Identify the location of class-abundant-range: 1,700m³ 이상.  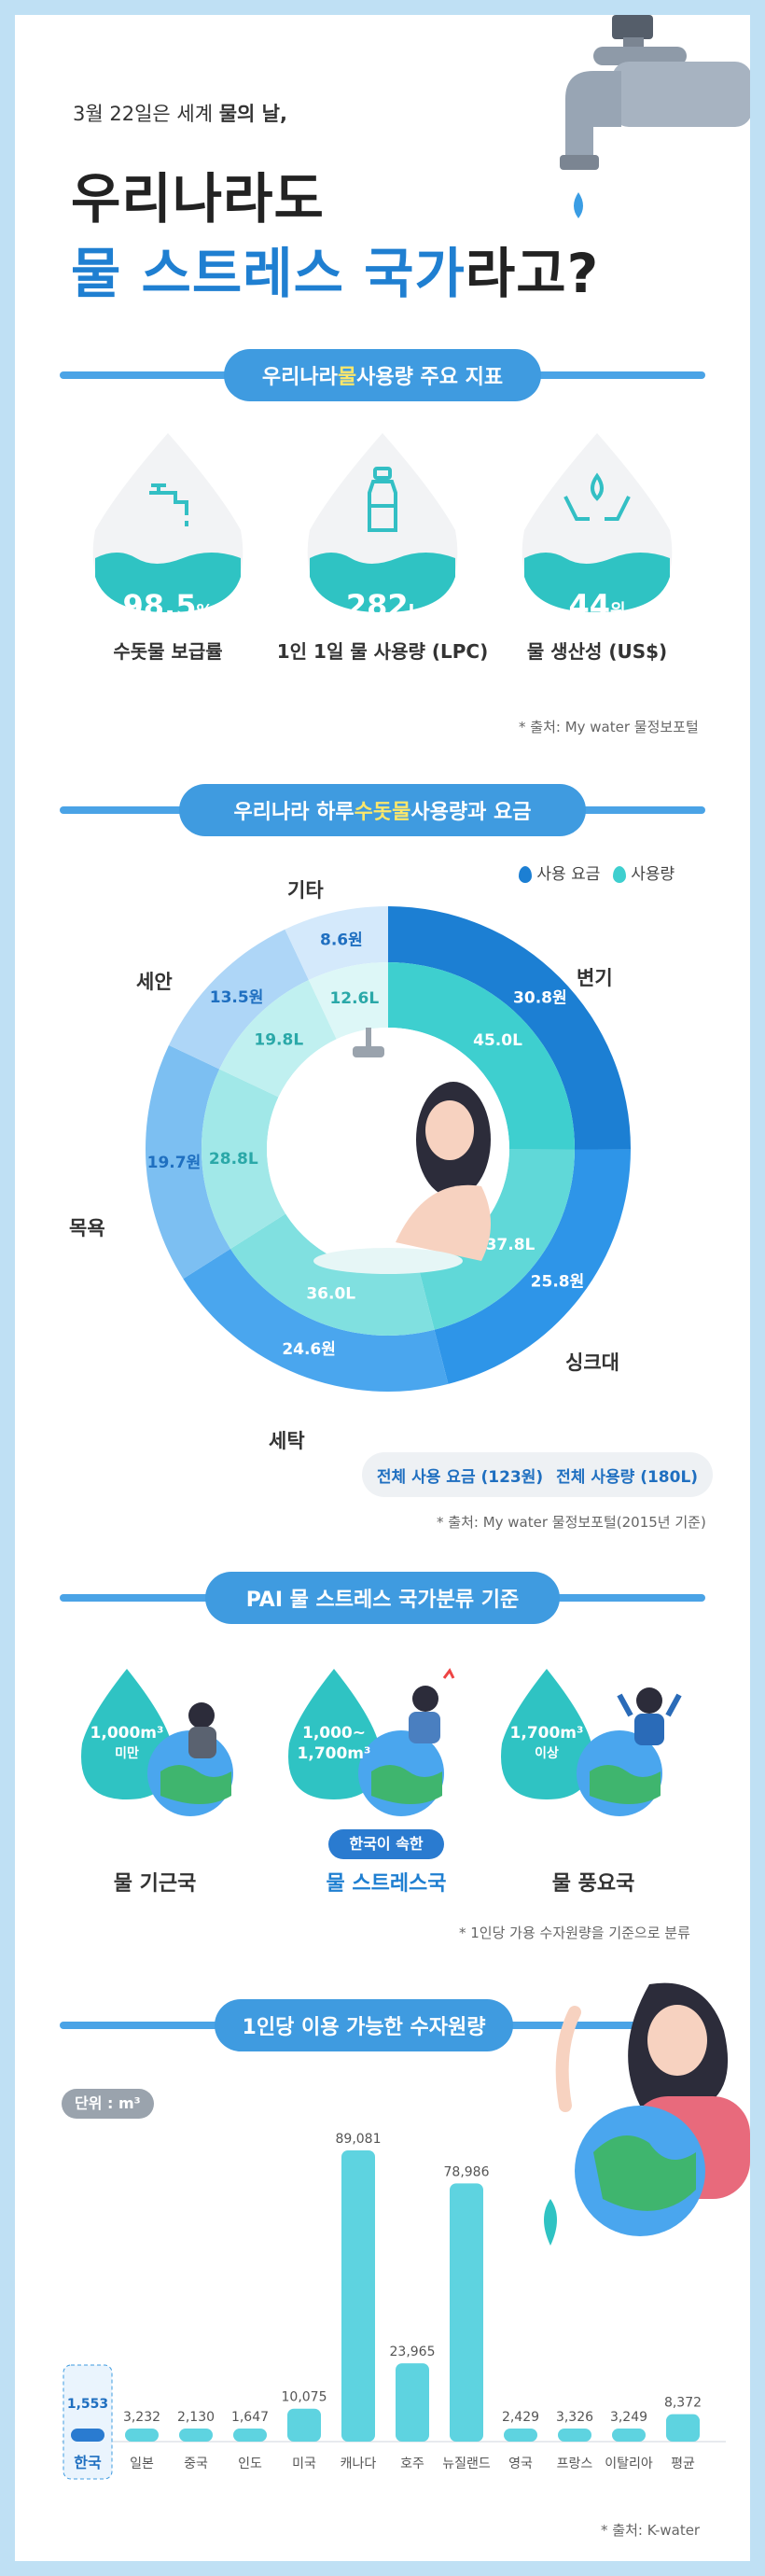
(546, 1743).